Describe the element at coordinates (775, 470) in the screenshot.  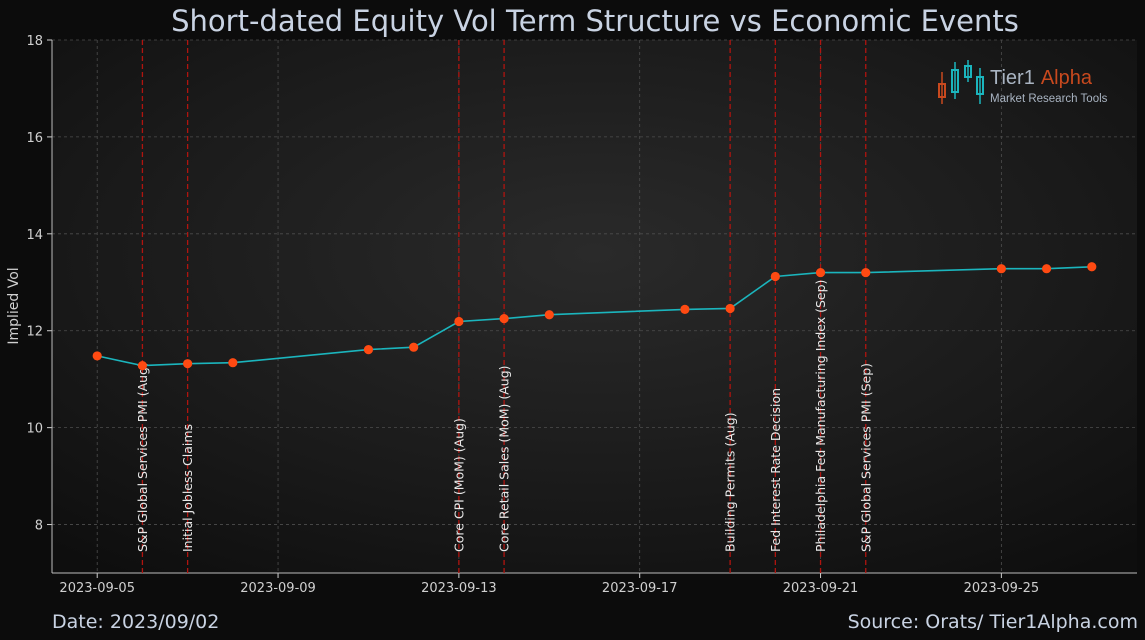
I see `event-label: Fed Interest Rate Decision` at that location.